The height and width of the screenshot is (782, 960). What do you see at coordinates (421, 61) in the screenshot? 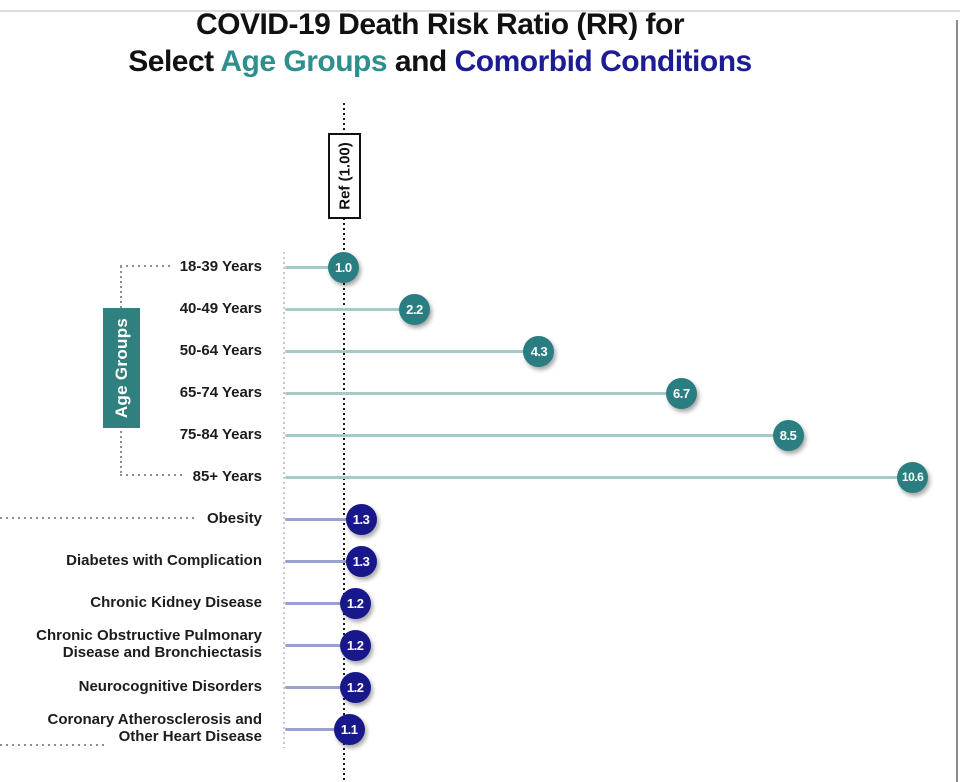
I see `title-and: and` at bounding box center [421, 61].